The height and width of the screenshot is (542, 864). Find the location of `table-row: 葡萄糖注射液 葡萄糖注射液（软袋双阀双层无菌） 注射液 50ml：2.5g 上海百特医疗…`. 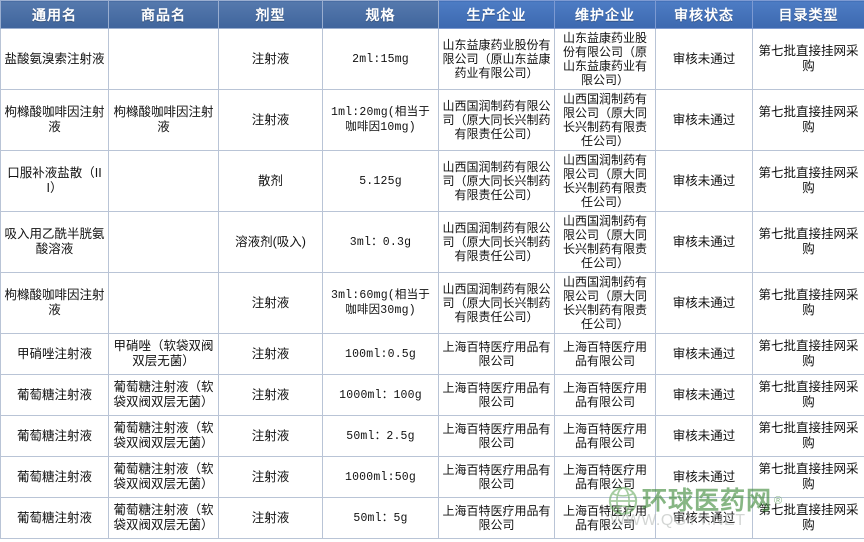

table-row: 葡萄糖注射液 葡萄糖注射液（软袋双阀双层无菌） 注射液 50ml：2.5g 上海百特医疗… is located at coordinates (432, 436).